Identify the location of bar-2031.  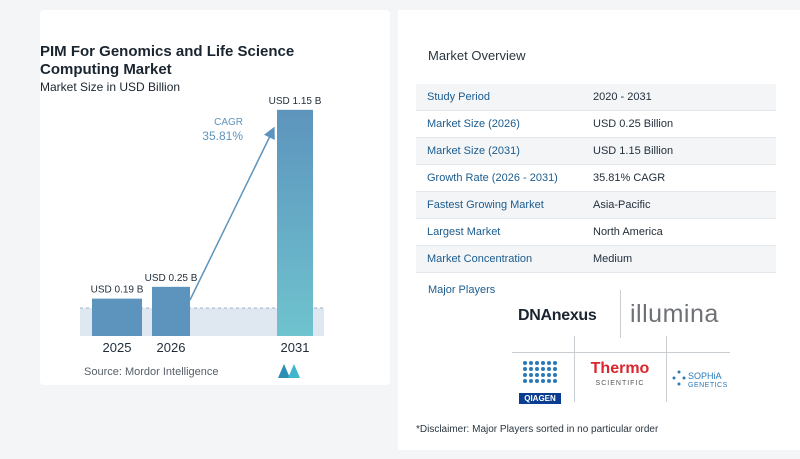
(295, 222).